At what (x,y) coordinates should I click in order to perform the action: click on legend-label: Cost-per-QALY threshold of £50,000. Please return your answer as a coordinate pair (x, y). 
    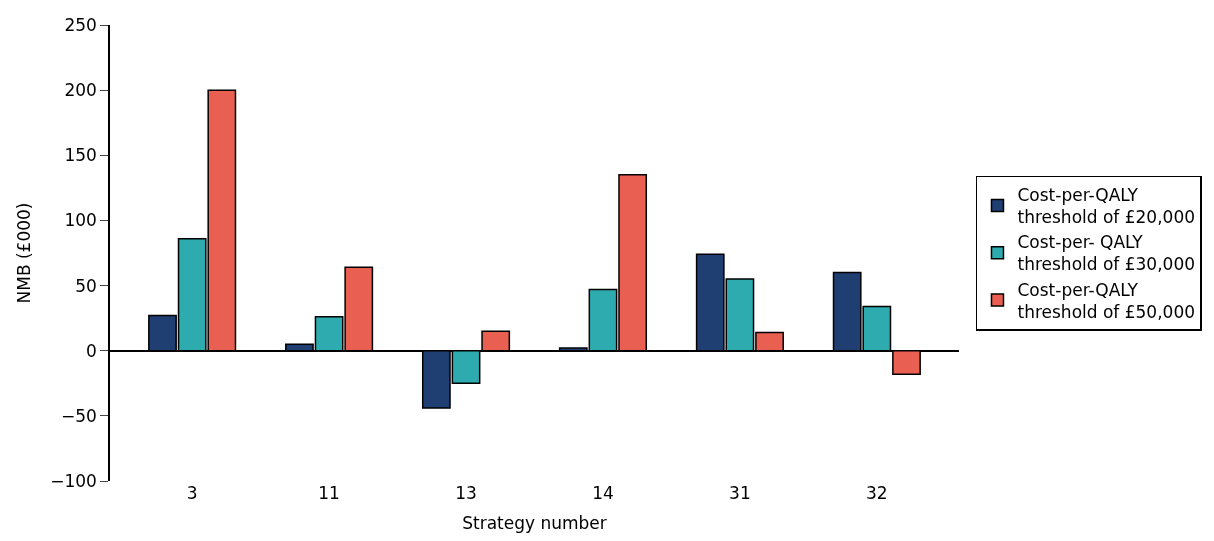
    Looking at the image, I should click on (1106, 300).